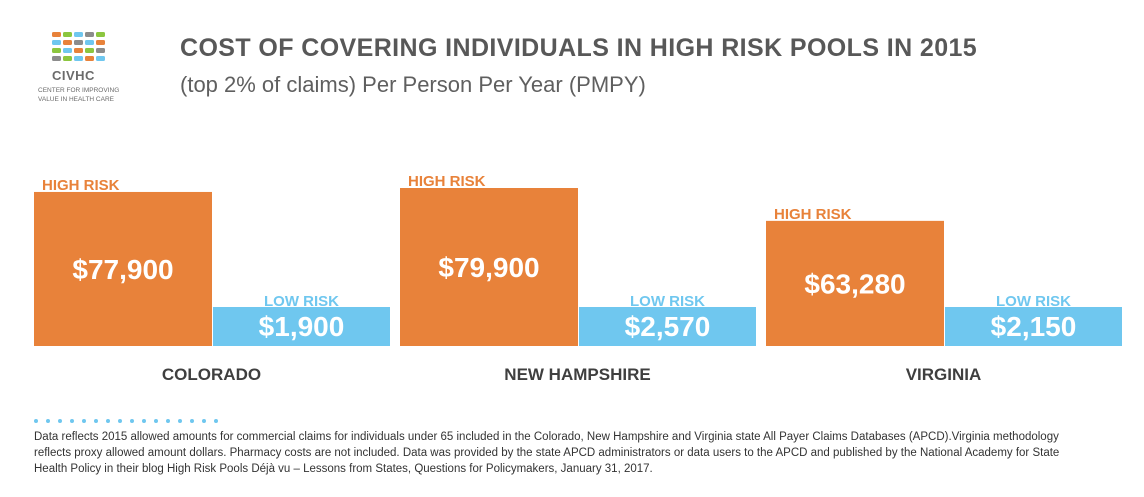 The height and width of the screenshot is (497, 1144). What do you see at coordinates (79, 90) in the screenshot?
I see `logo-tagline-1: CENTER FOR IMPROVING` at bounding box center [79, 90].